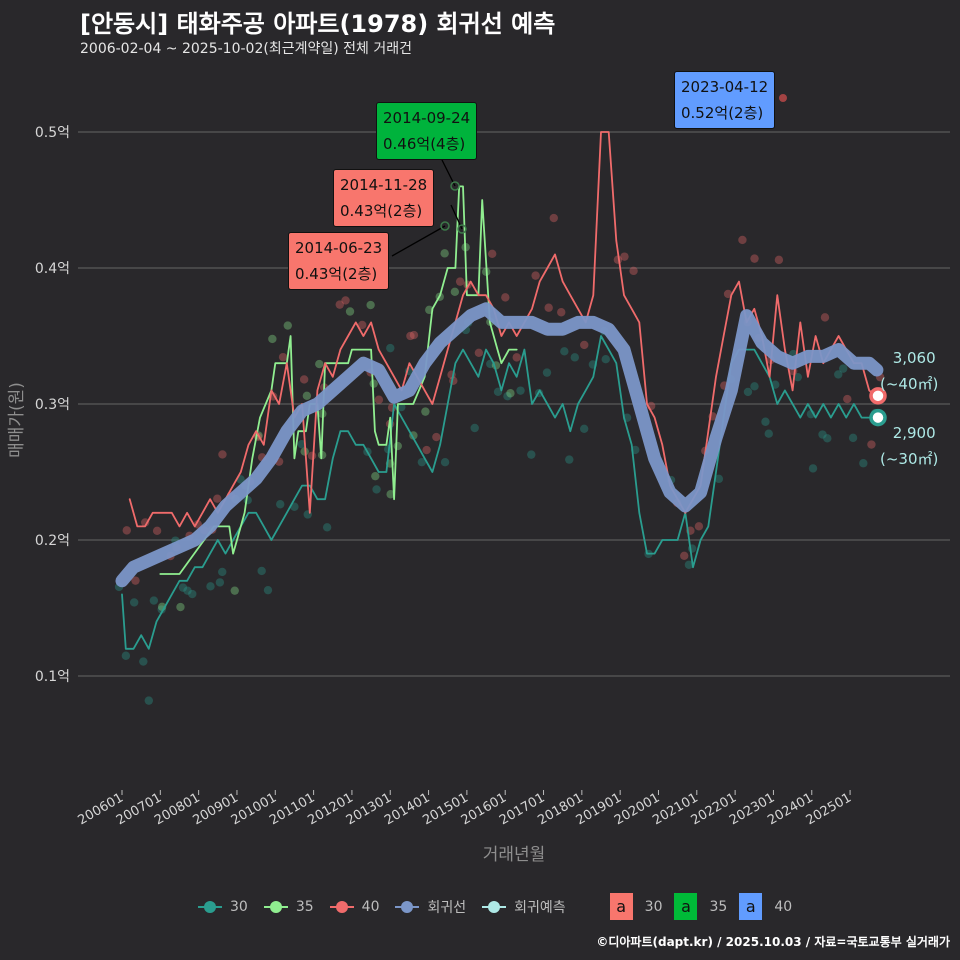 The height and width of the screenshot is (960, 960). I want to click on y-tick-label: 0.5억, so click(52, 133).